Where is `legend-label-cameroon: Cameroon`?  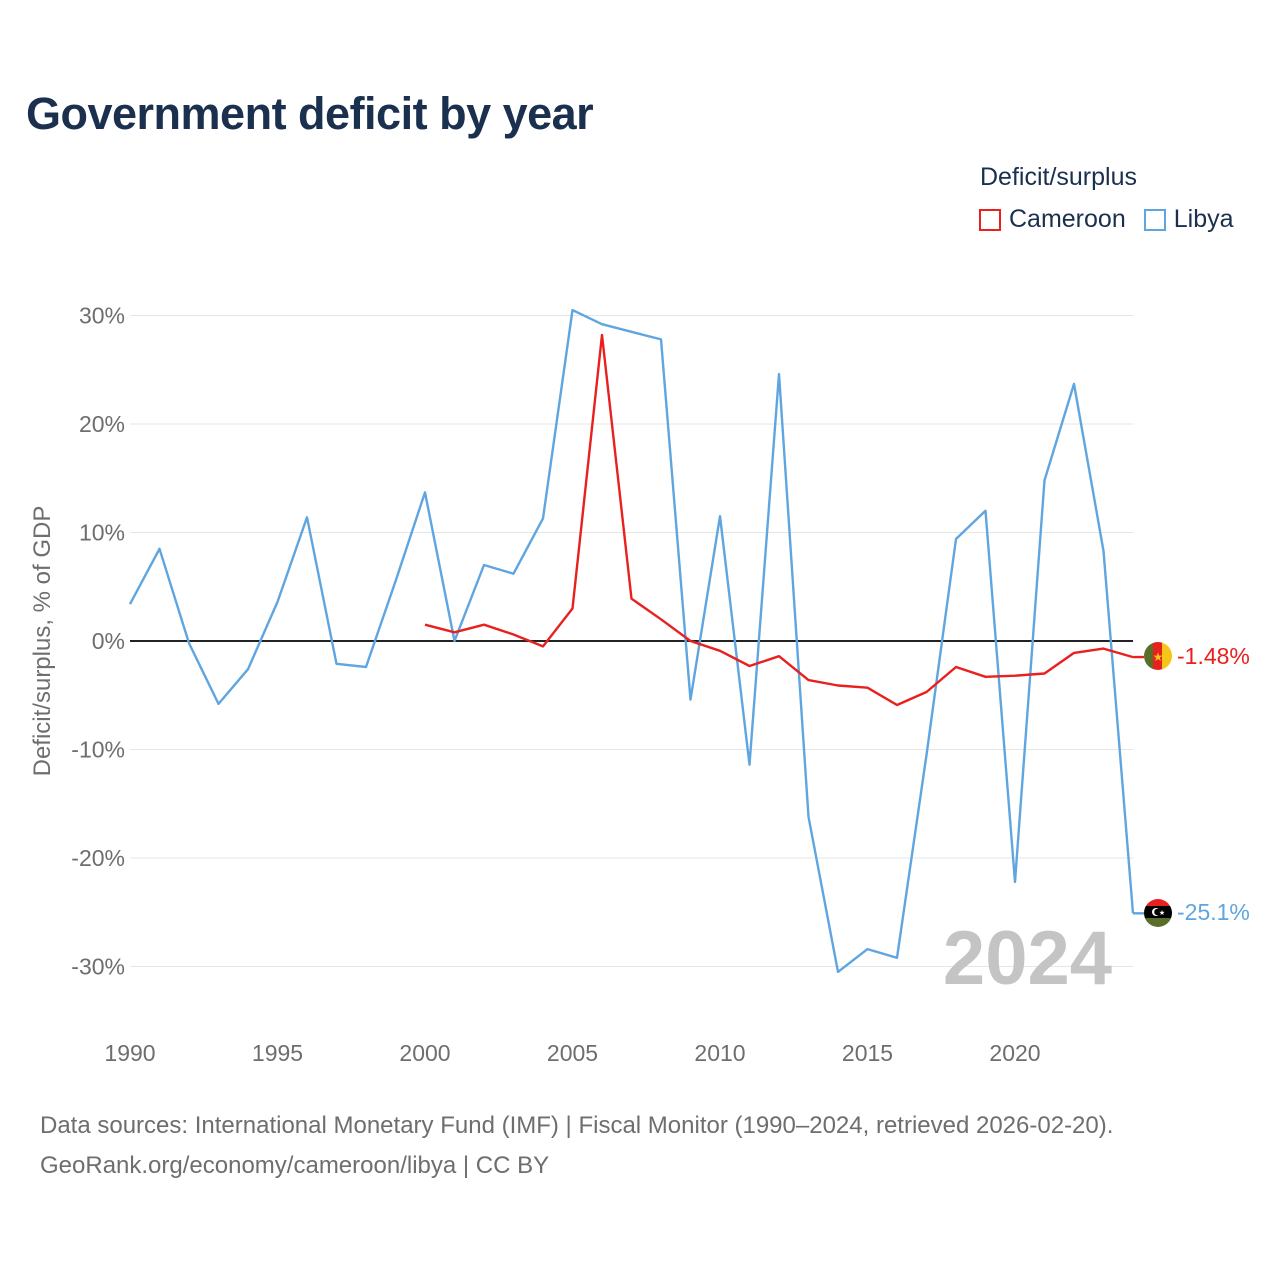 legend-label-cameroon: Cameroon is located at coordinates (1067, 219).